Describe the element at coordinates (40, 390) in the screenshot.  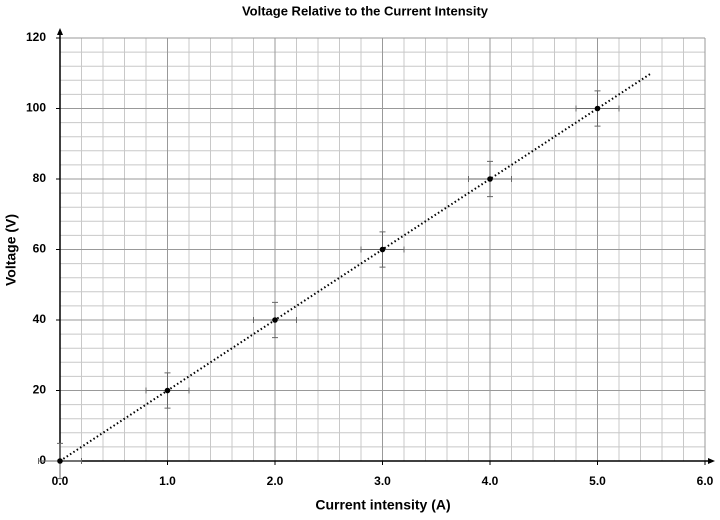
I see `y-tick-label: 20` at that location.